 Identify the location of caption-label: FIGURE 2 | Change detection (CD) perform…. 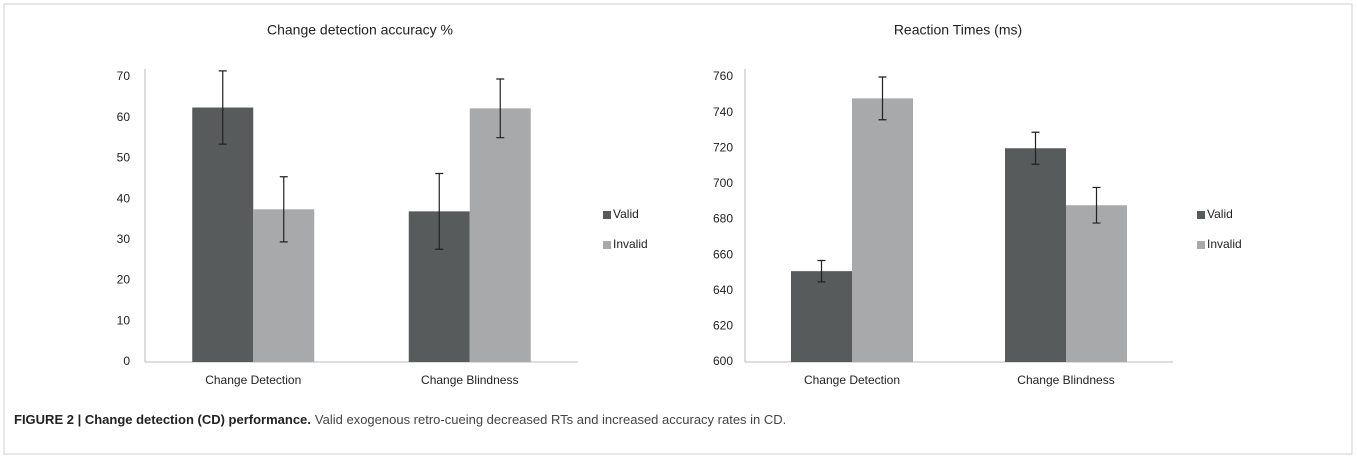
(162, 419).